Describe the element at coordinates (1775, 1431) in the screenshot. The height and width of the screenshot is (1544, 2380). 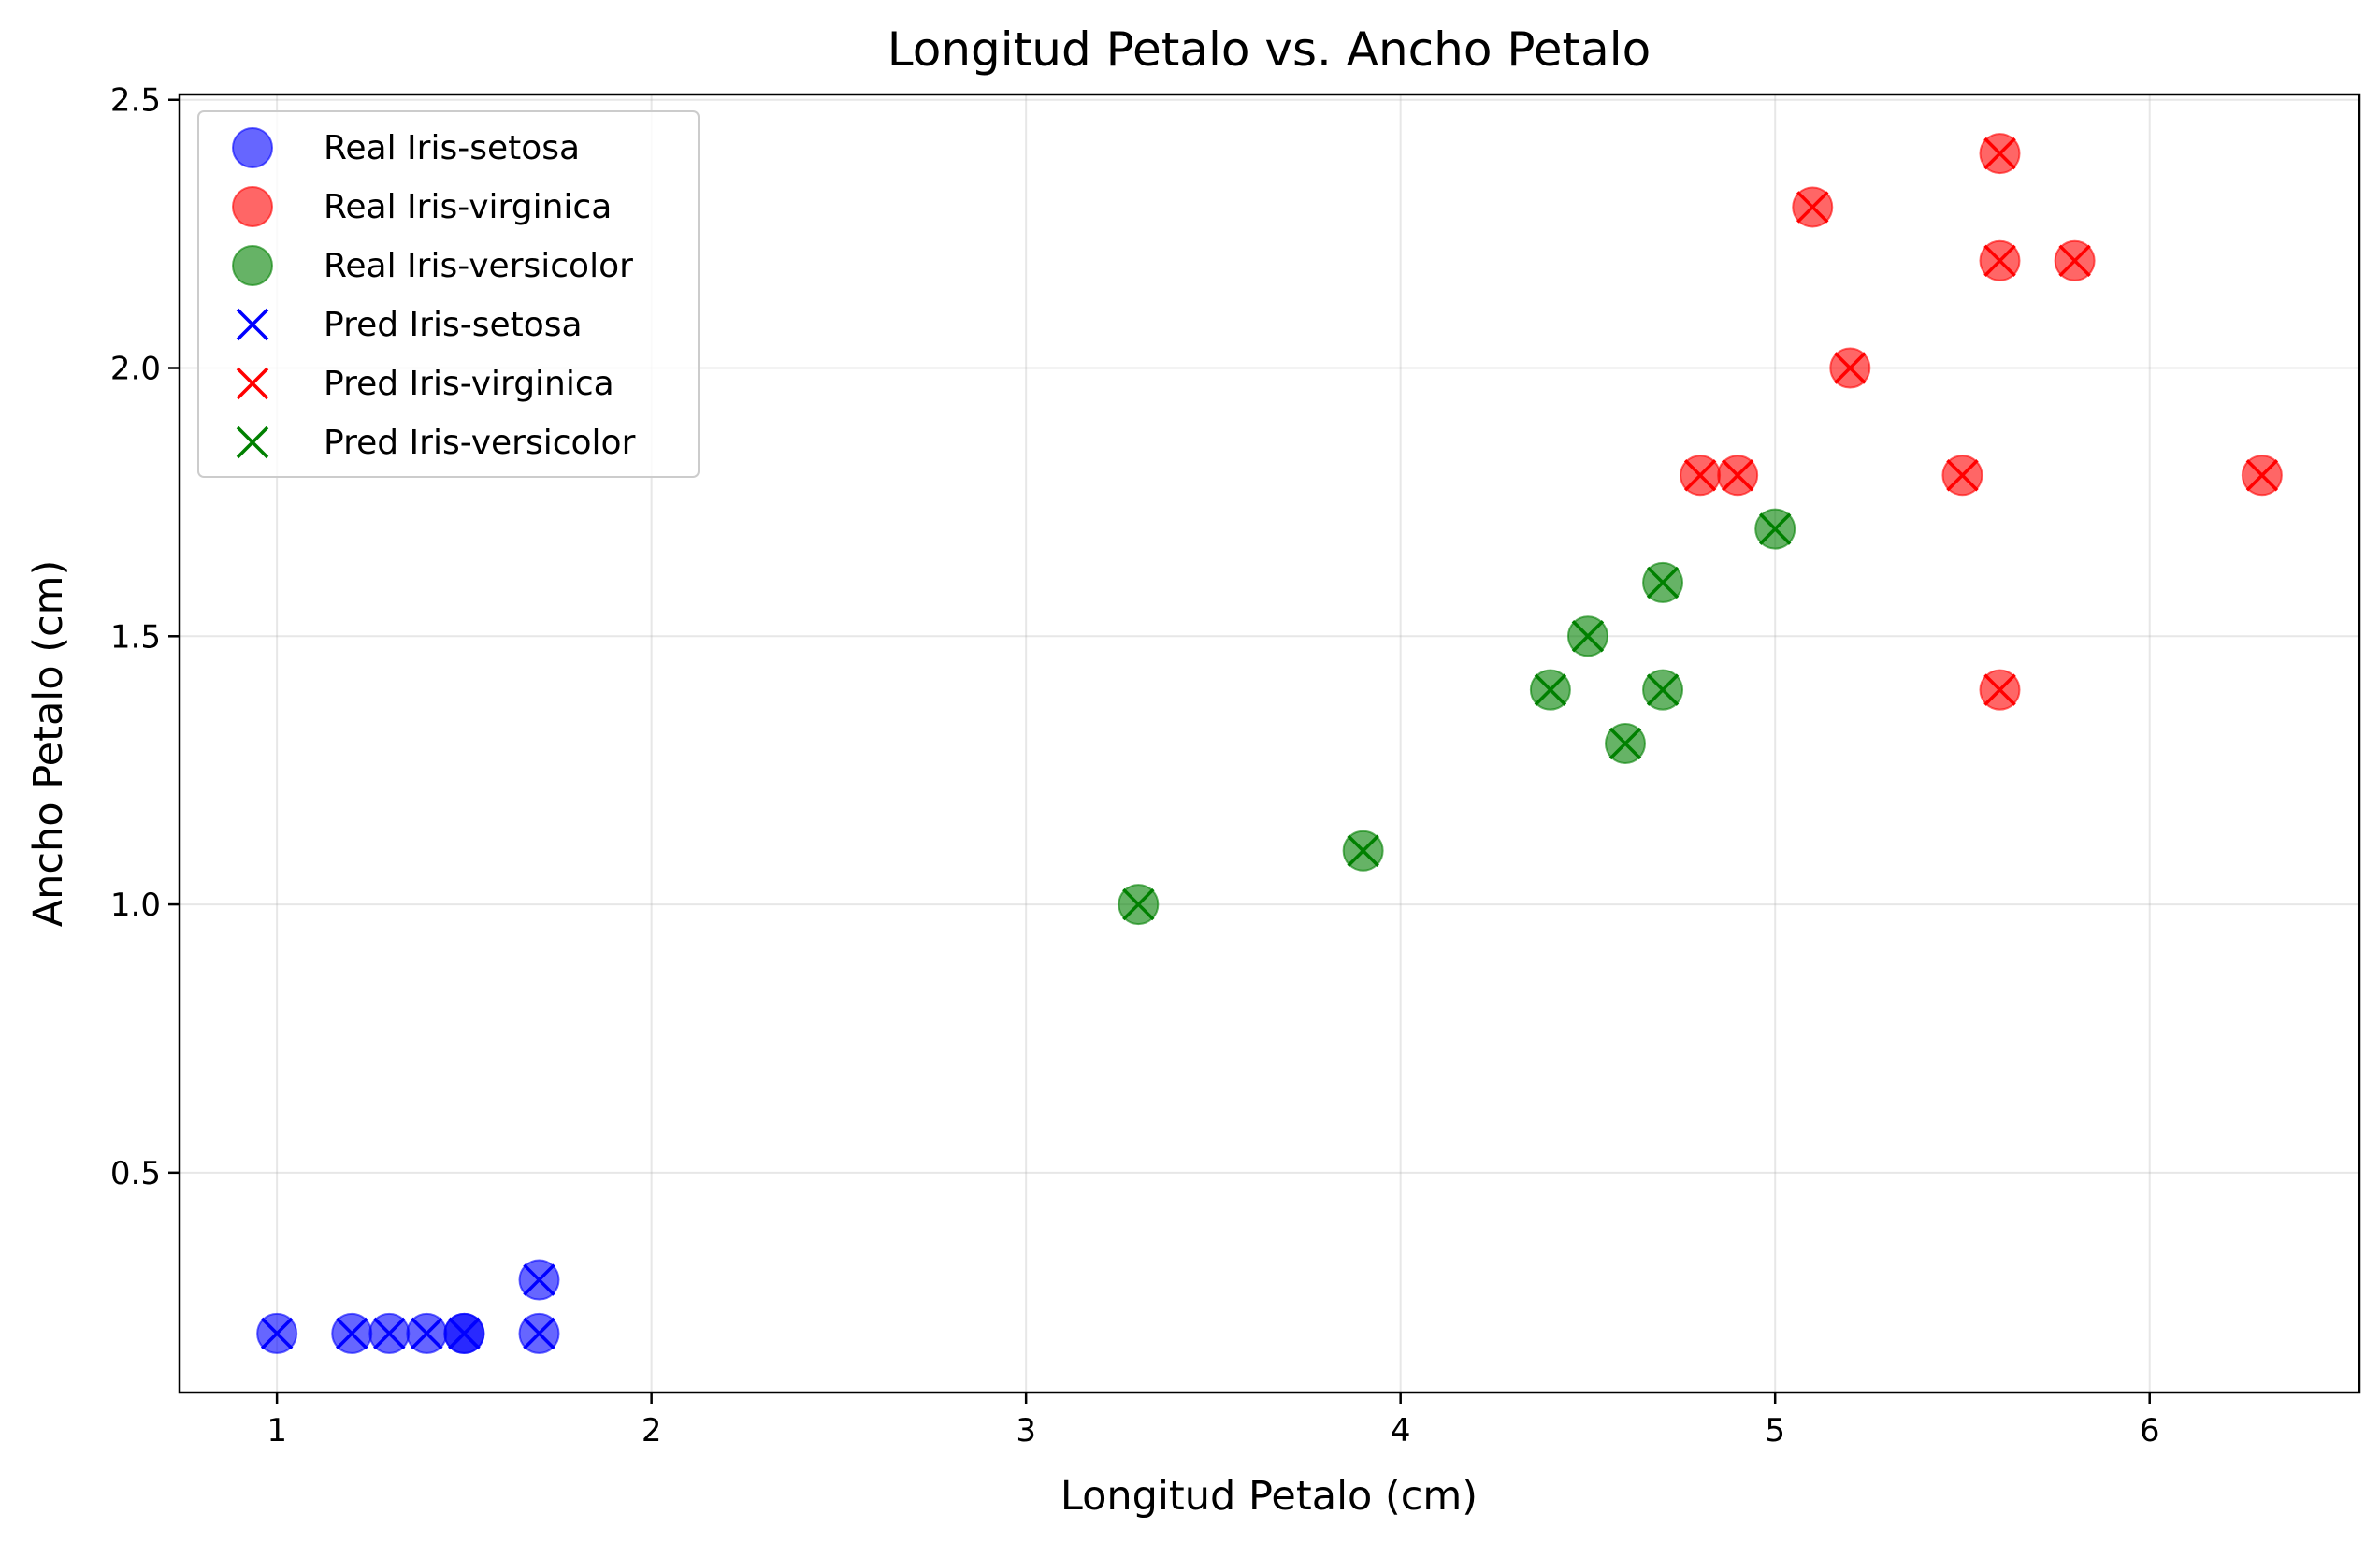
I see `x-tick-label: 5` at that location.